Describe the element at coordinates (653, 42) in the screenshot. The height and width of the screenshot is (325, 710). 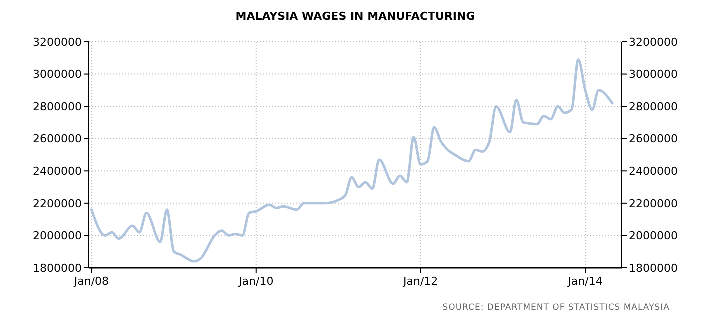
I see `y2-tick-label: 3200000` at that location.